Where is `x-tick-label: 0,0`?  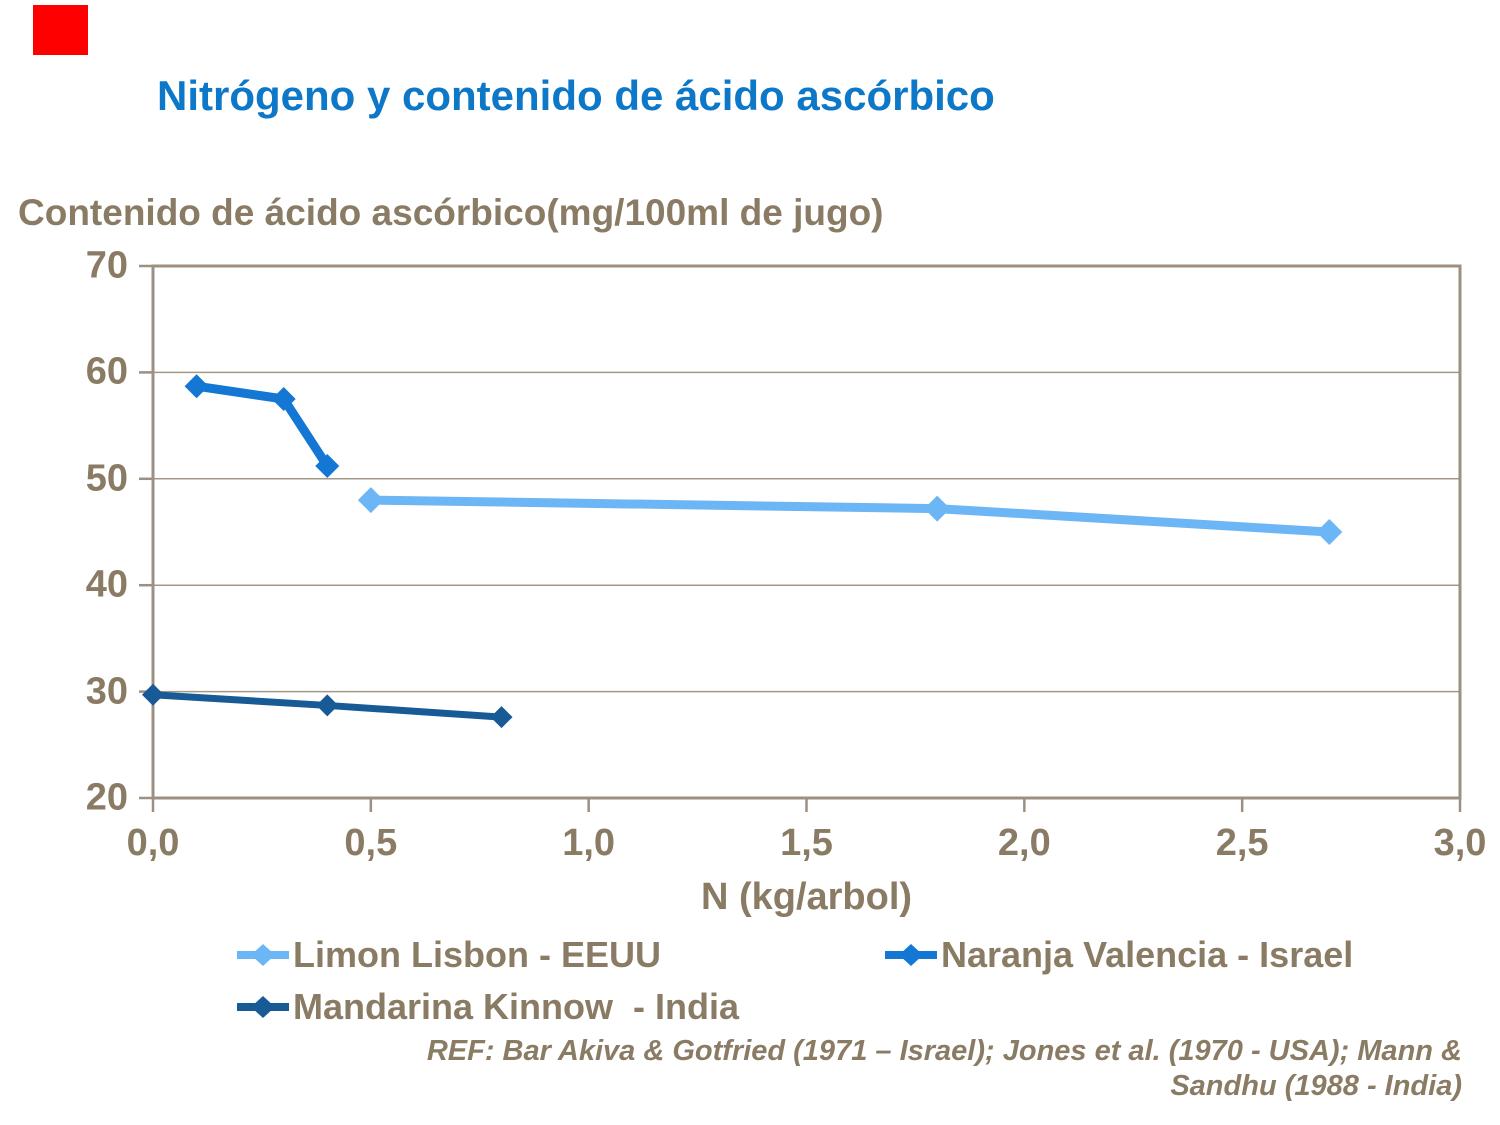
x-tick-label: 0,0 is located at coordinates (153, 843).